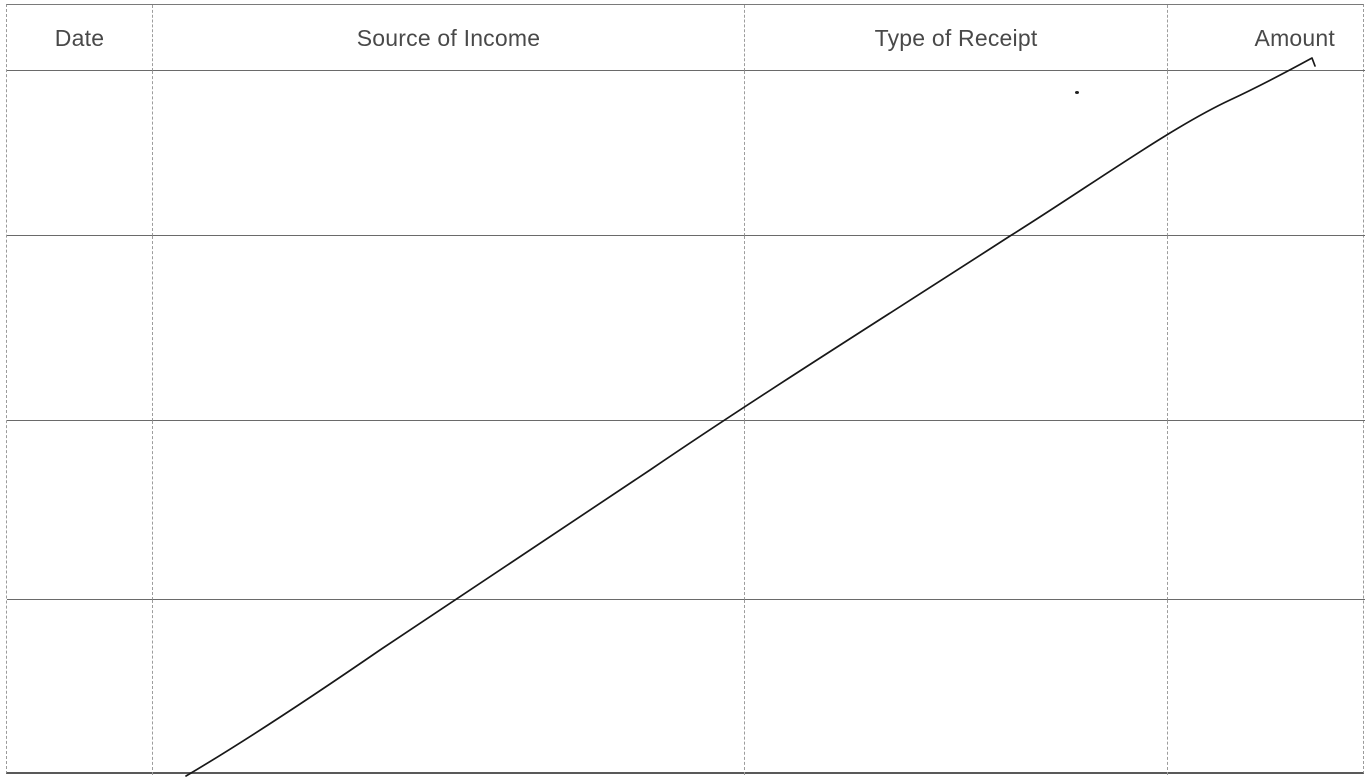 The height and width of the screenshot is (777, 1367). What do you see at coordinates (1077, 92) in the screenshot?
I see `ink-speck` at bounding box center [1077, 92].